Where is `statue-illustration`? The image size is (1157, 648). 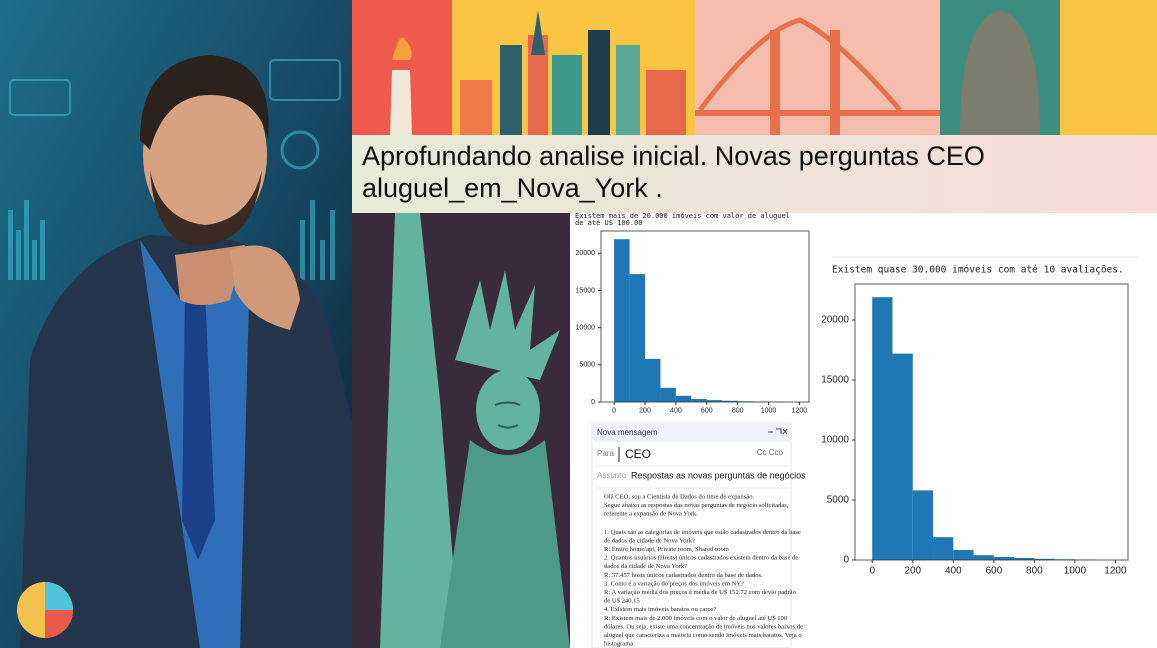
statue-illustration is located at coordinates (461, 430).